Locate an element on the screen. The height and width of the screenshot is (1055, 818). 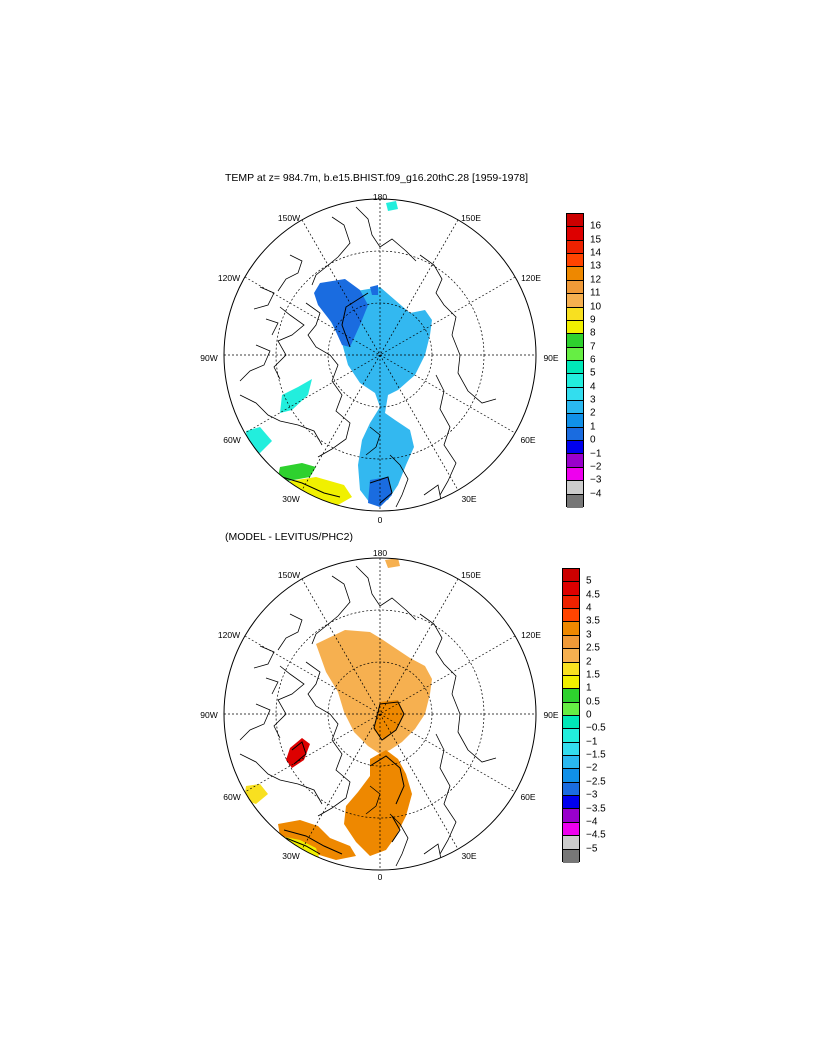
difference-field is located at coordinates (338, 709).